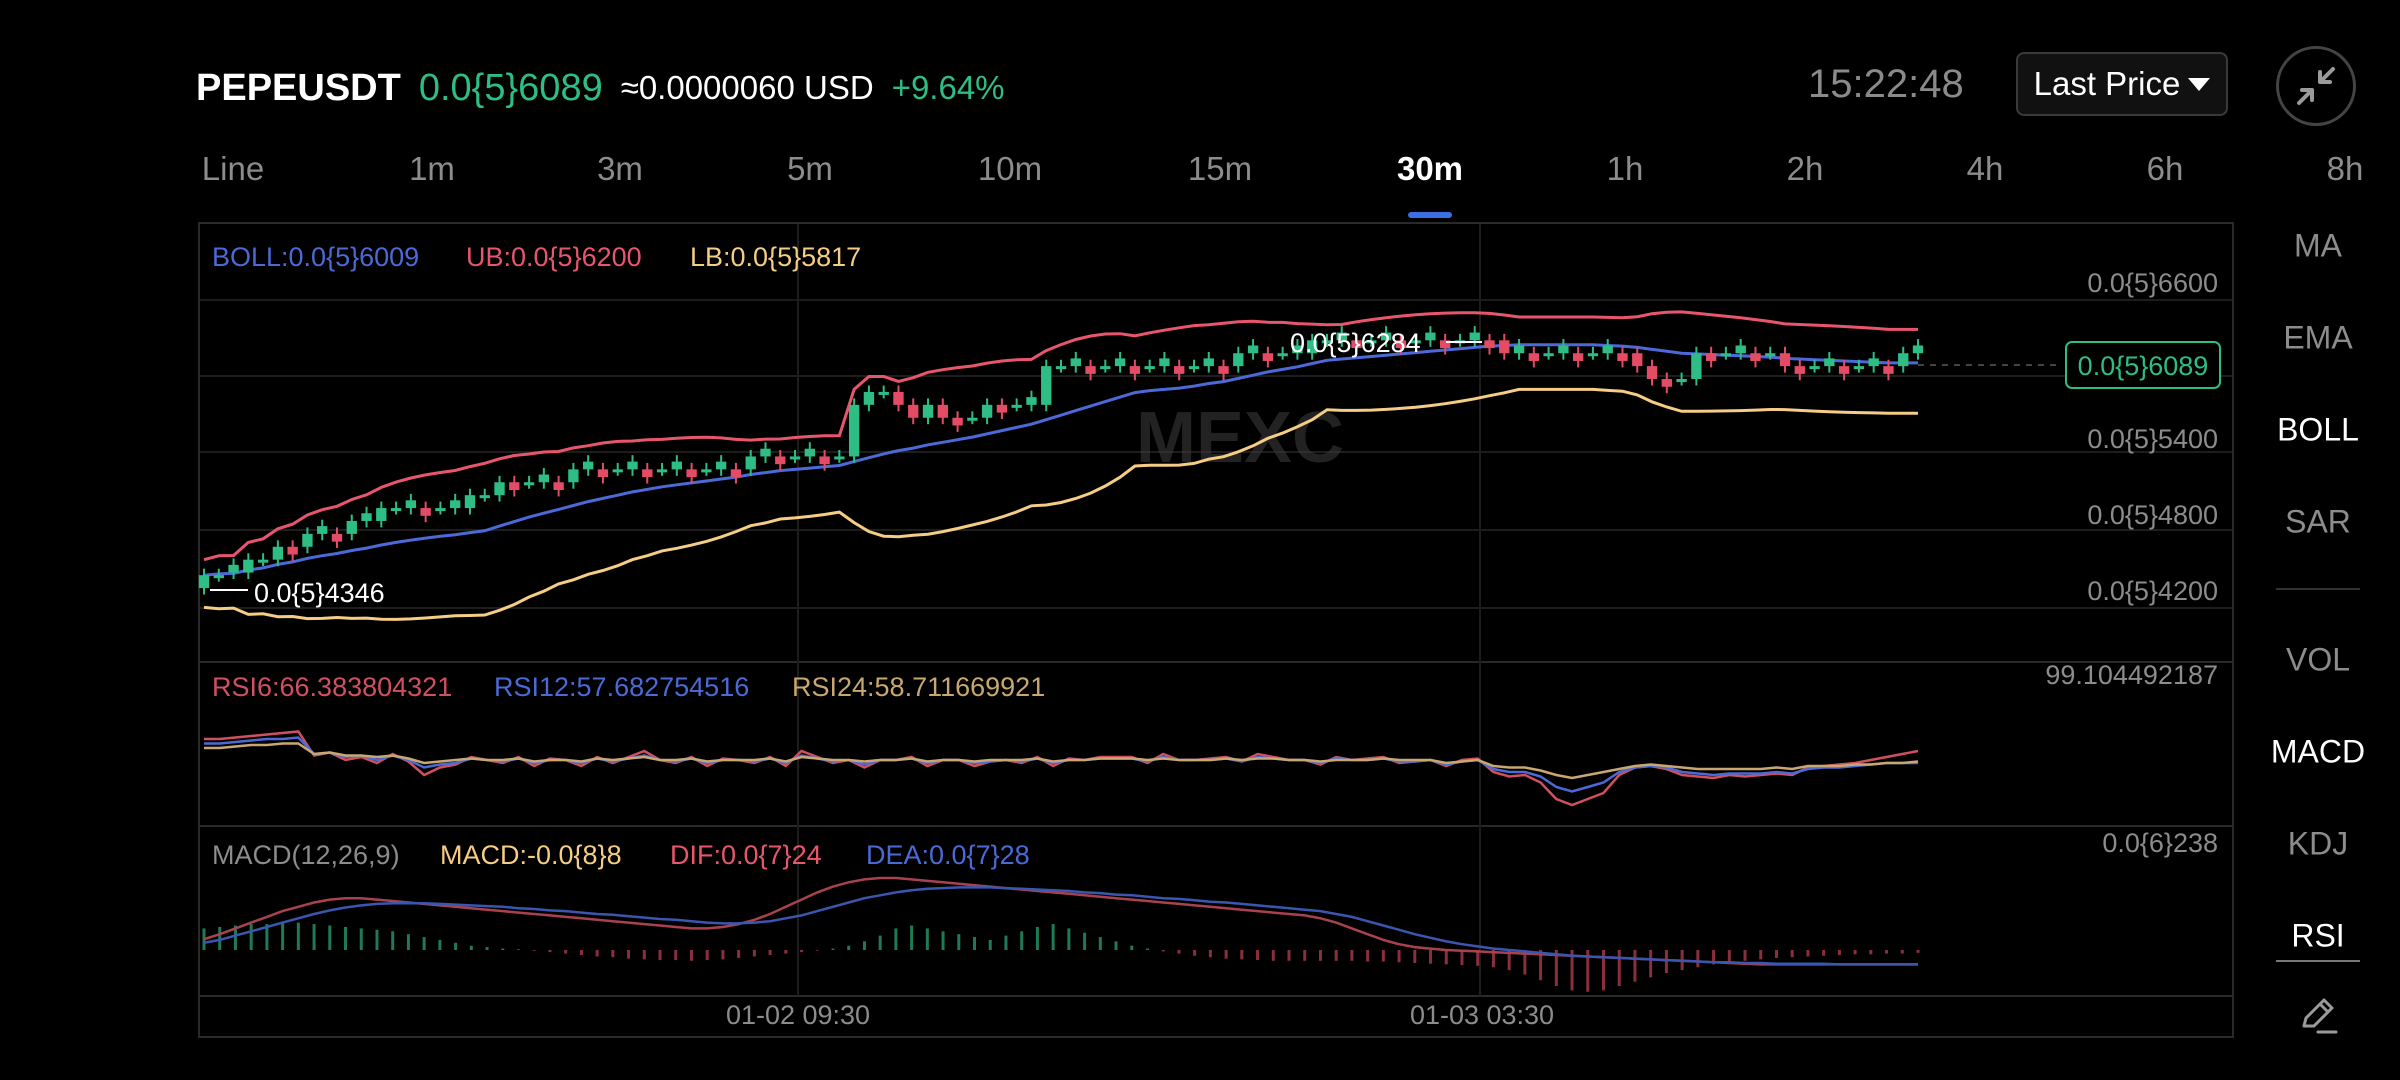  What do you see at coordinates (775, 257) in the screenshot?
I see `boll-legend-2: LB:0.0{5}5817` at bounding box center [775, 257].